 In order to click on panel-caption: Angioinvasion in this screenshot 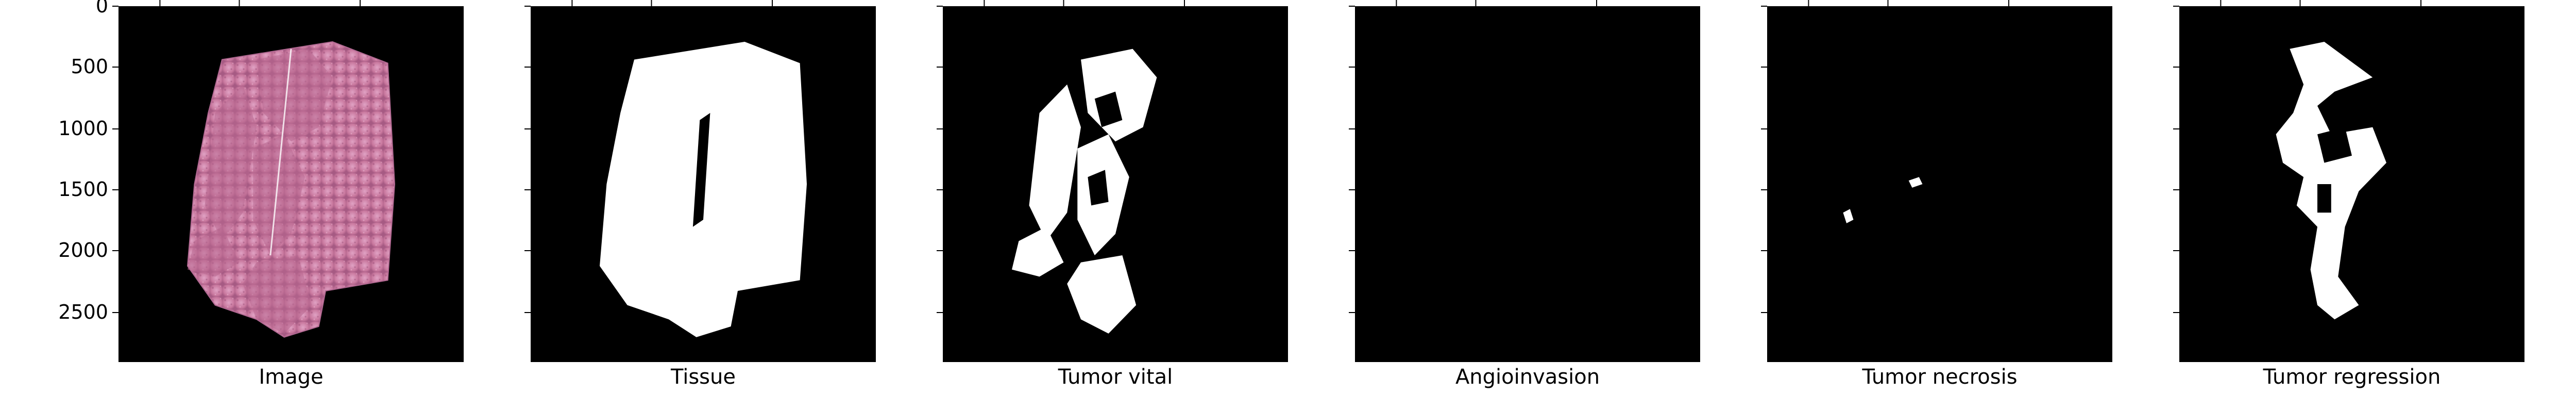, I will do `click(1527, 377)`.